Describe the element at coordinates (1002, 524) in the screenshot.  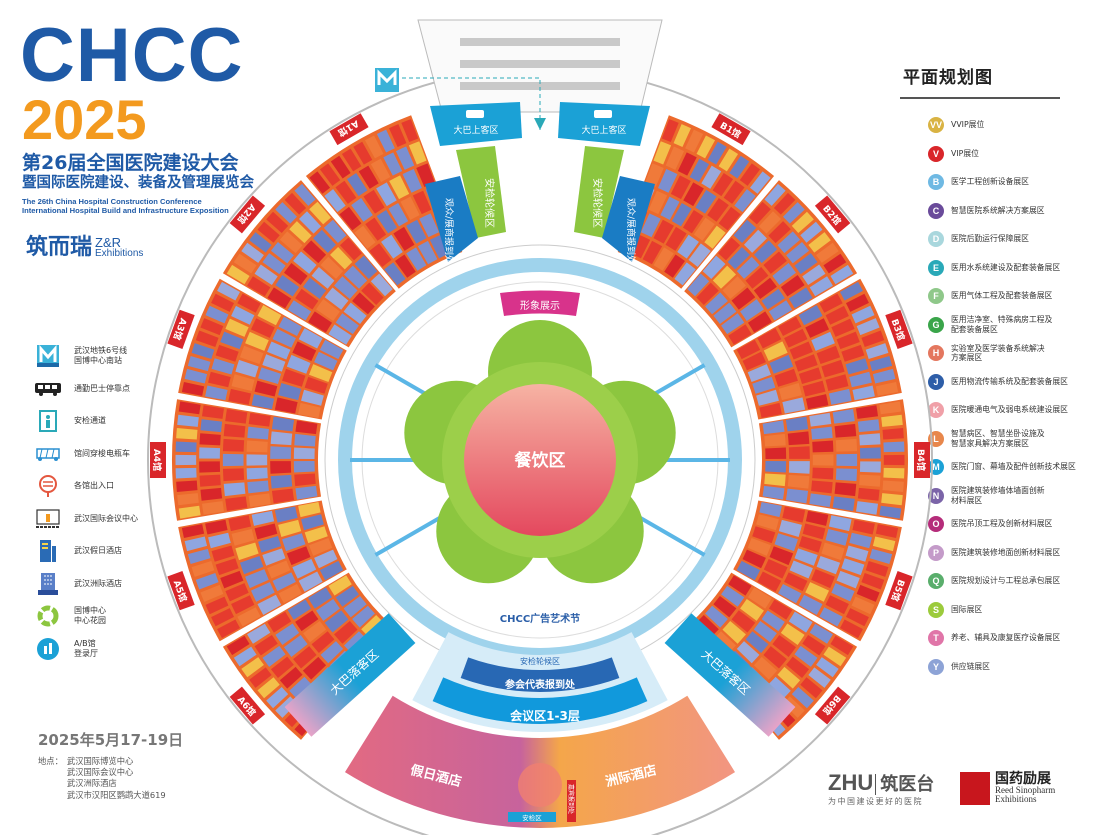
I see `zone-label: 医院吊顶工程及创新材料展区` at that location.